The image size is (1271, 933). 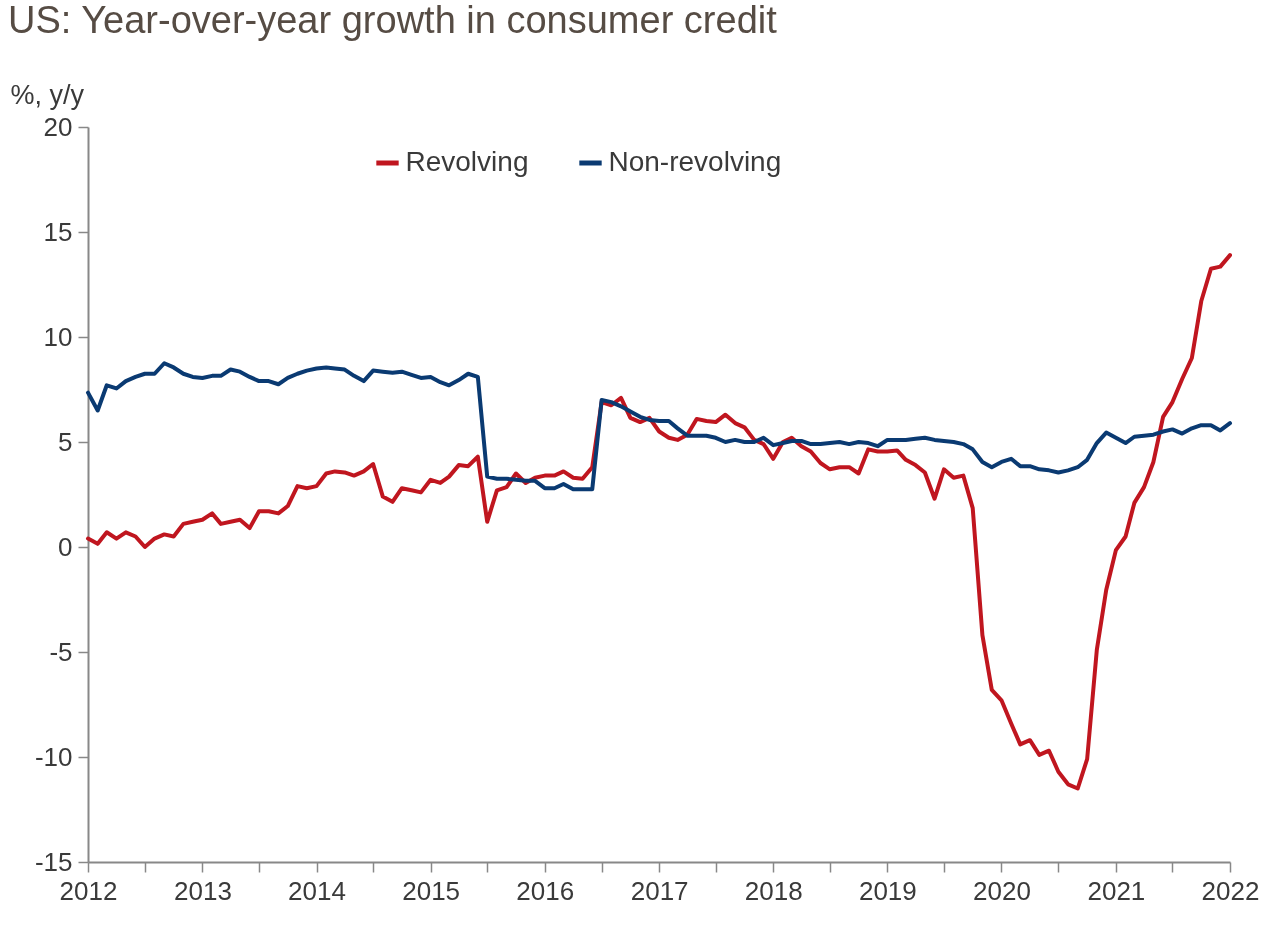 I want to click on line-series, so click(x=659, y=426).